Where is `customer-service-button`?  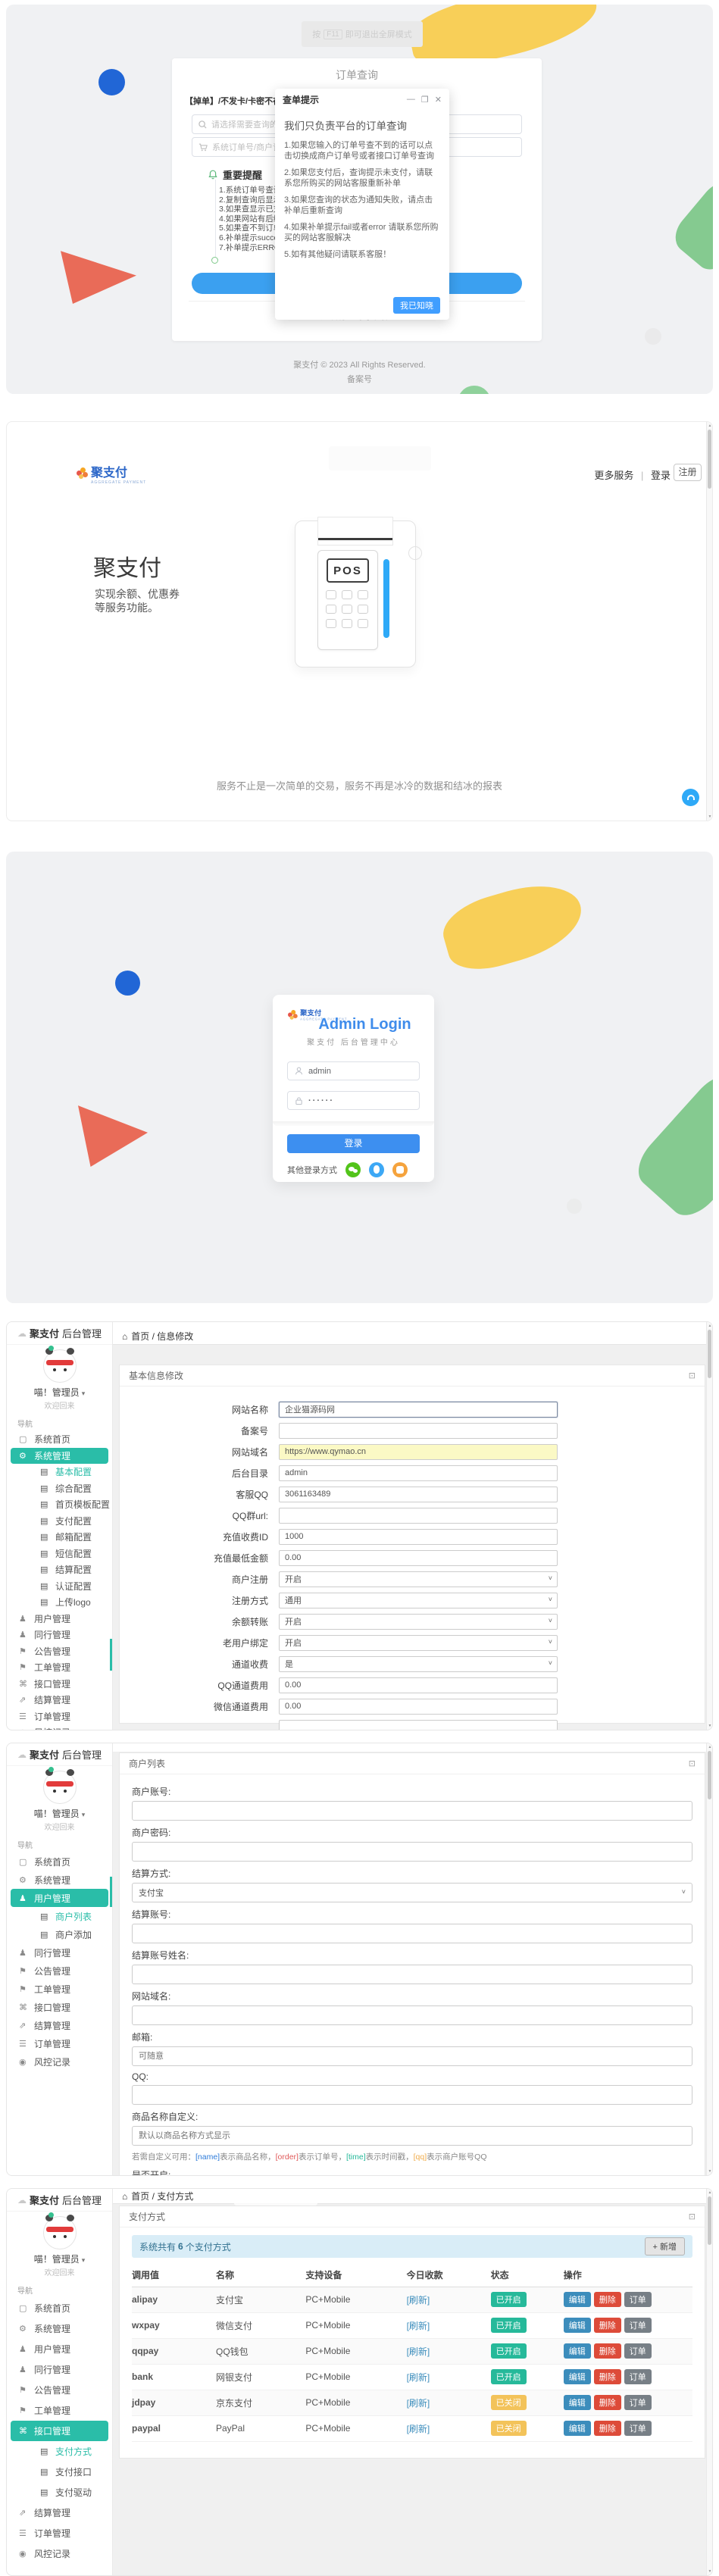
customer-service-button is located at coordinates (690, 798).